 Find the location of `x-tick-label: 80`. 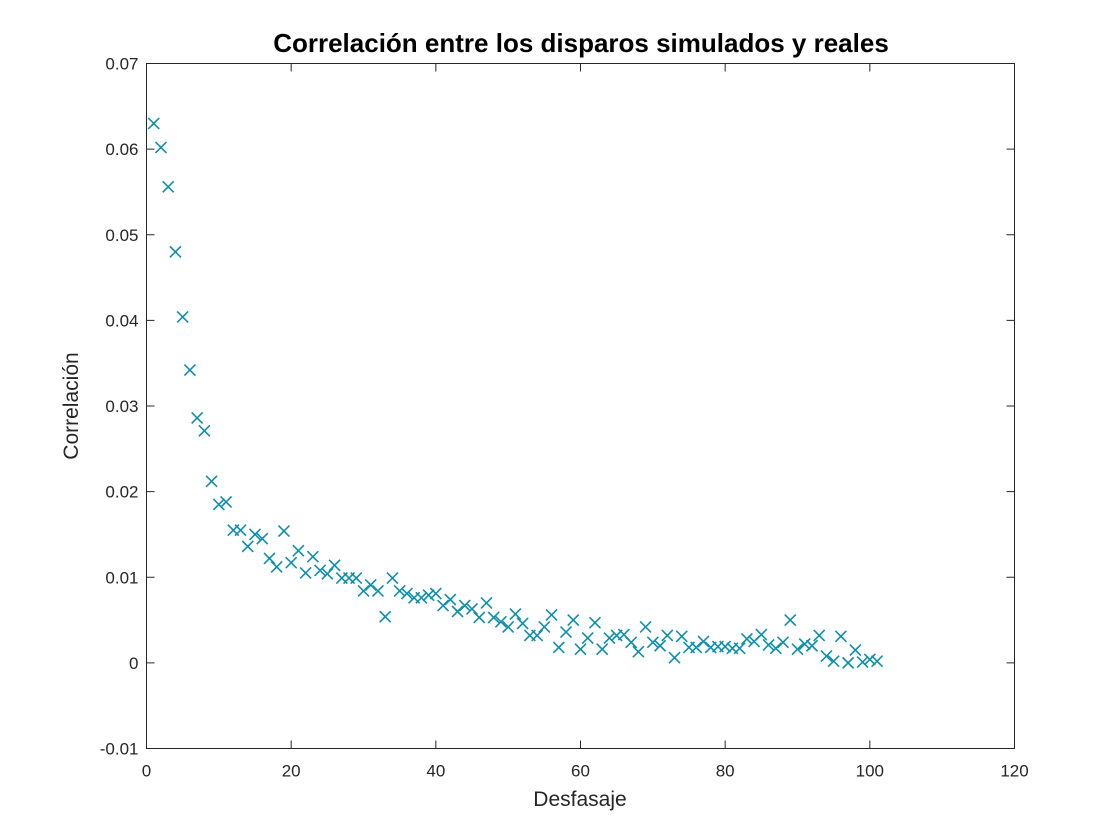

x-tick-label: 80 is located at coordinates (725, 771).